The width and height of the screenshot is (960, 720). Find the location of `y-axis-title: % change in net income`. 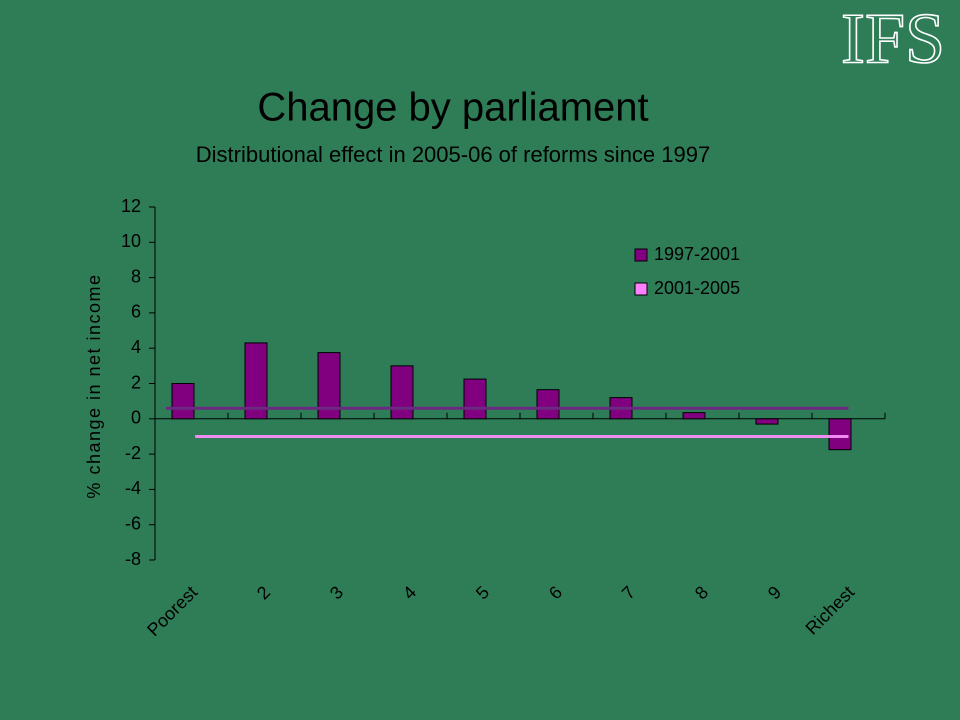

y-axis-title: % change in net income is located at coordinates (94, 385).